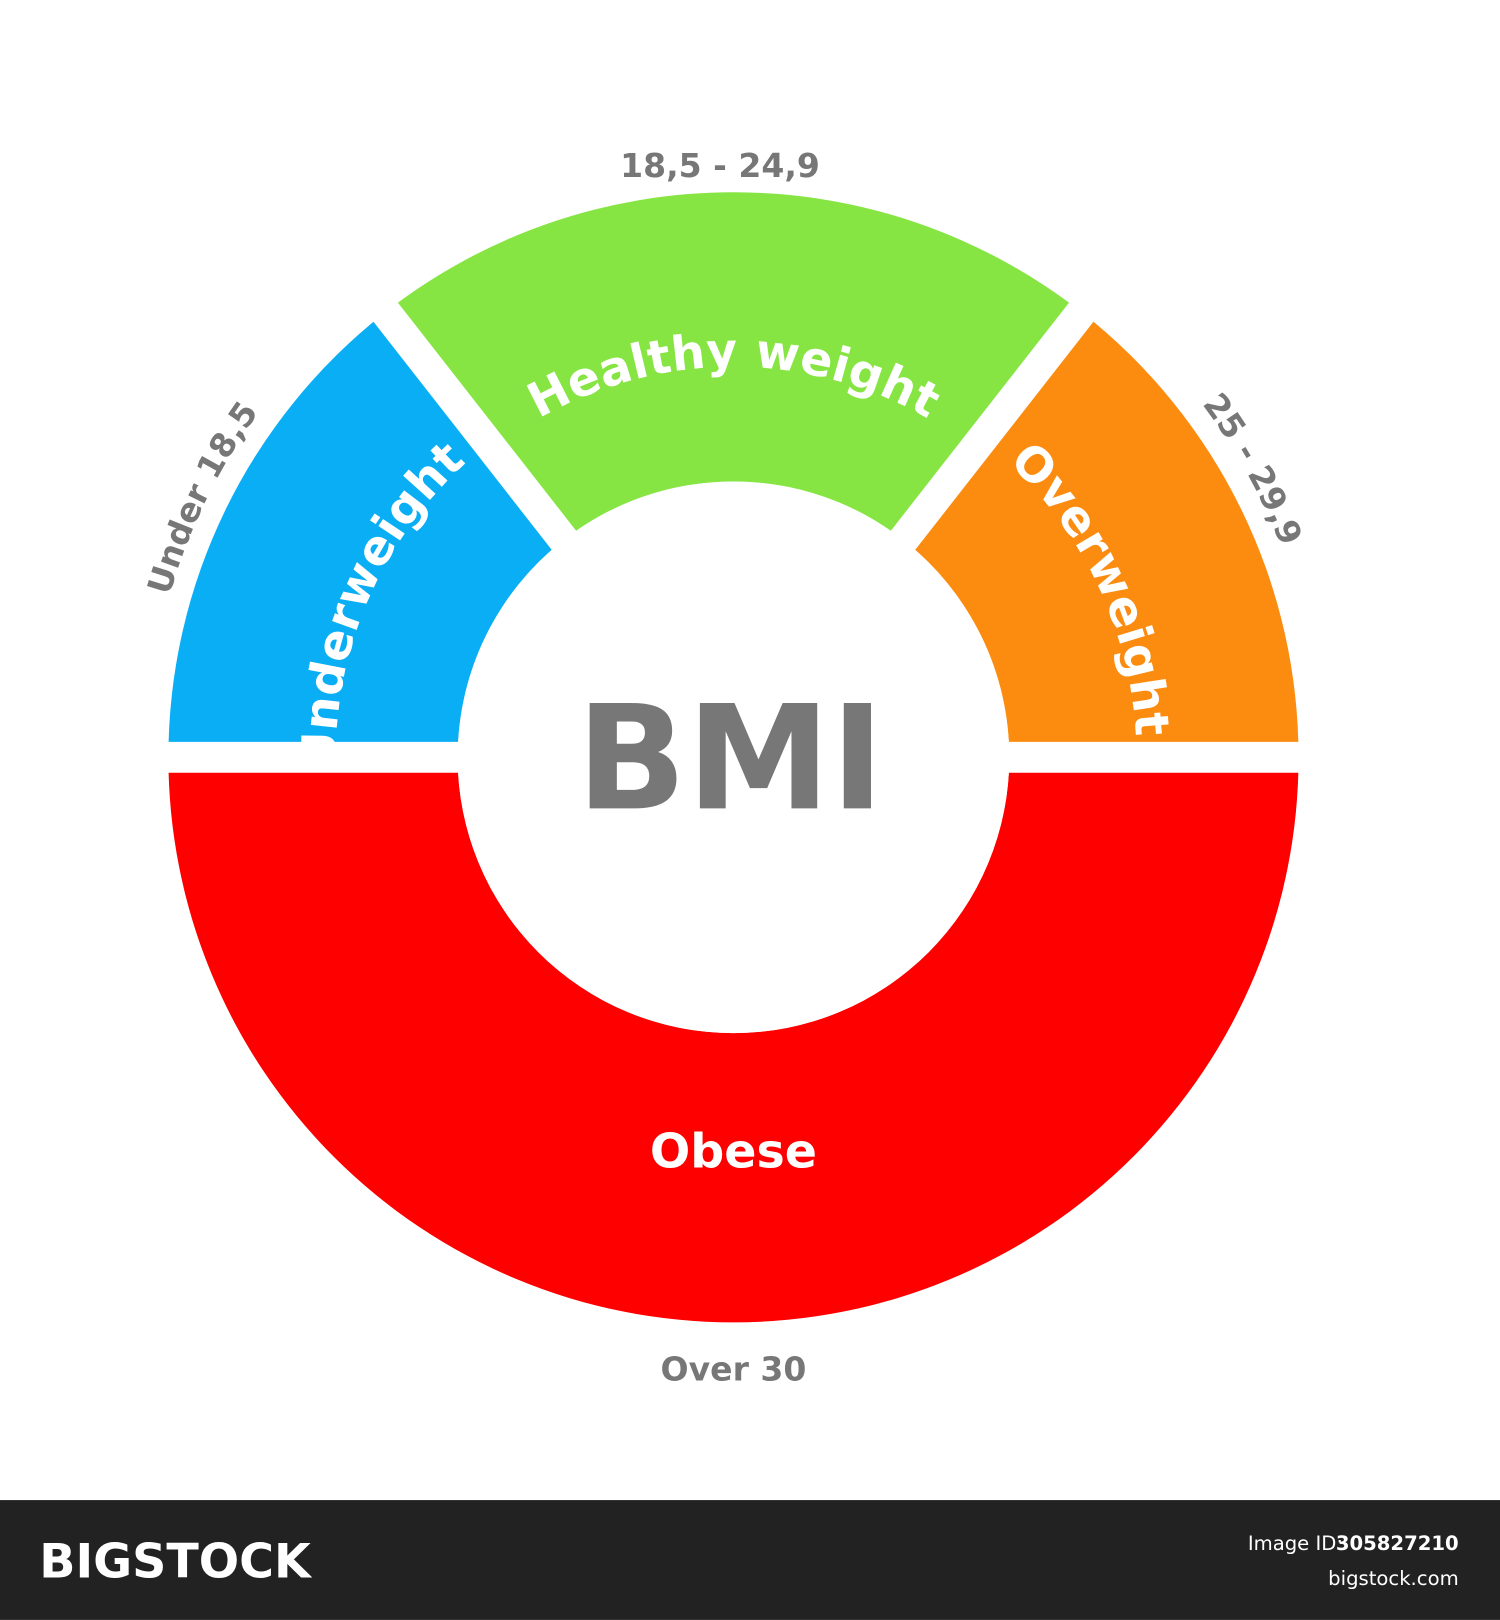 The image size is (1500, 1620). Describe the element at coordinates (720, 165) in the screenshot. I see `range-label: 18,5 - 24,9` at that location.